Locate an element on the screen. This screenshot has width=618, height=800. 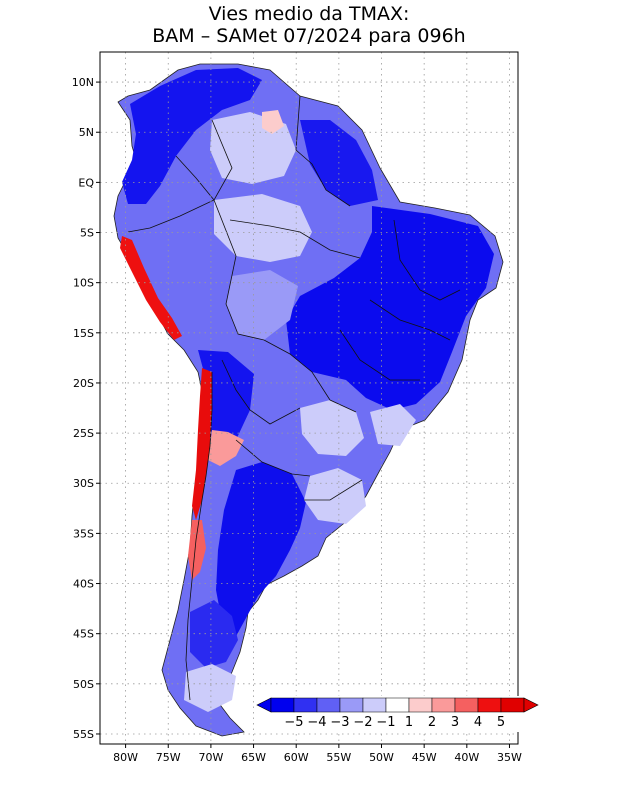
colorbar-label: 2 is located at coordinates (432, 722).